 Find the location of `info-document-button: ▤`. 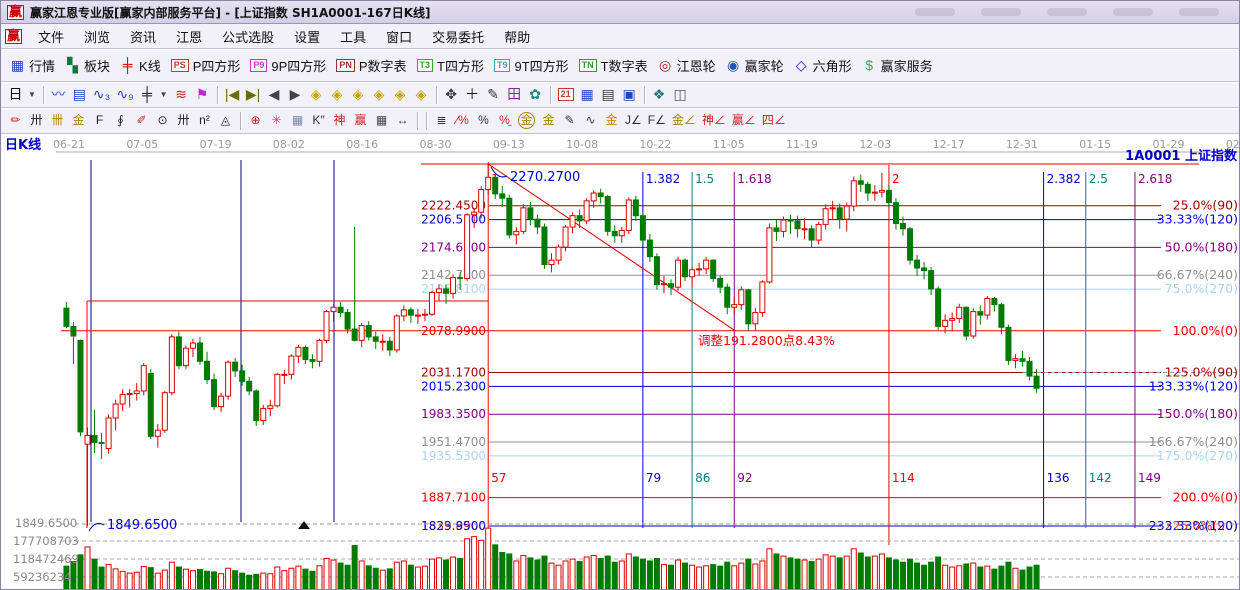

info-document-button: ▤ is located at coordinates (79, 94).